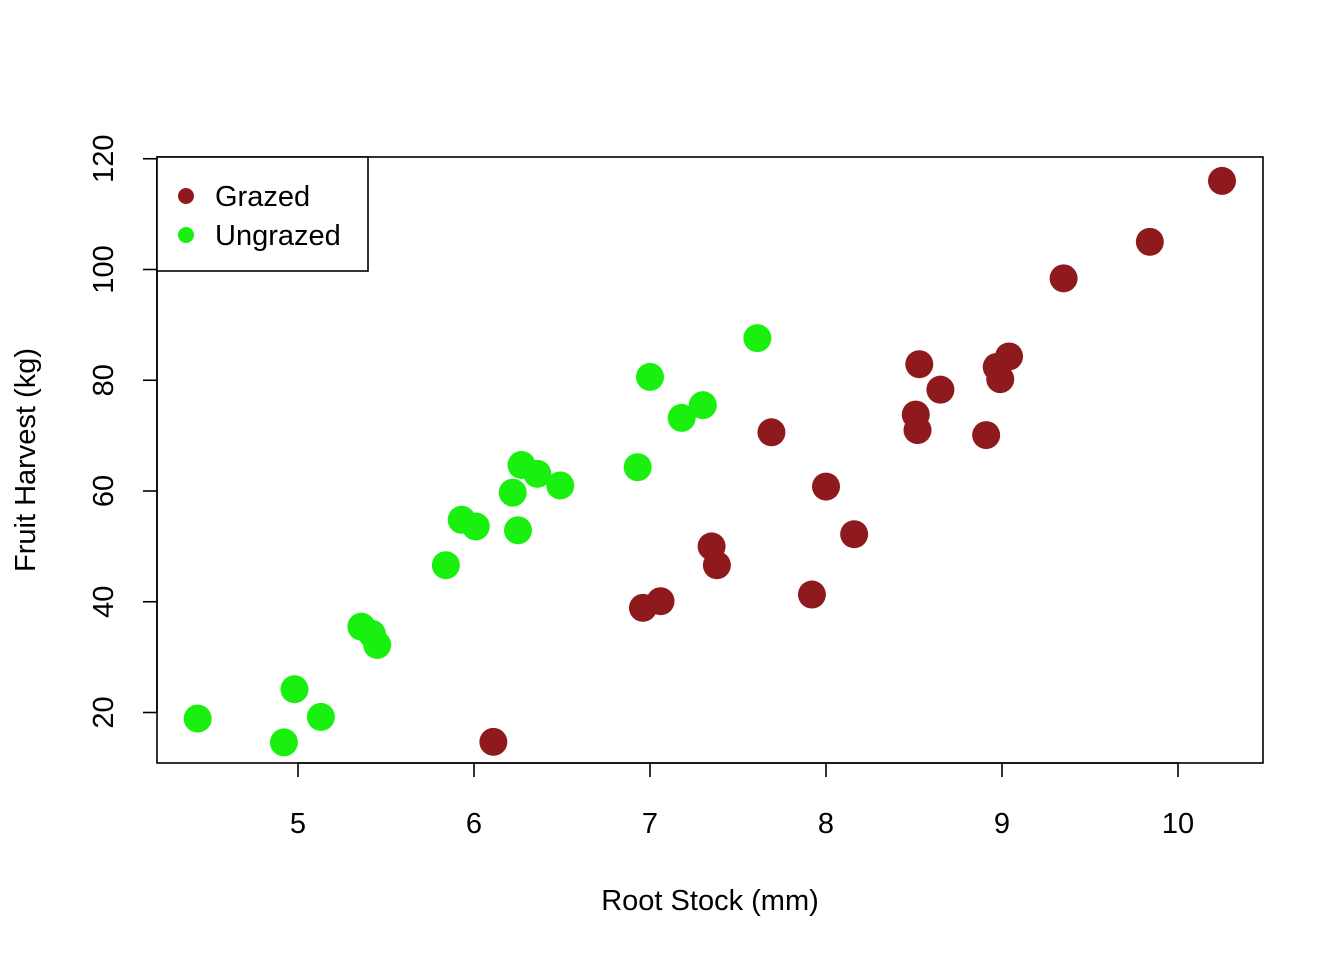 This screenshot has width=1344, height=960. What do you see at coordinates (826, 824) in the screenshot?
I see `x-tick-label: 8` at bounding box center [826, 824].